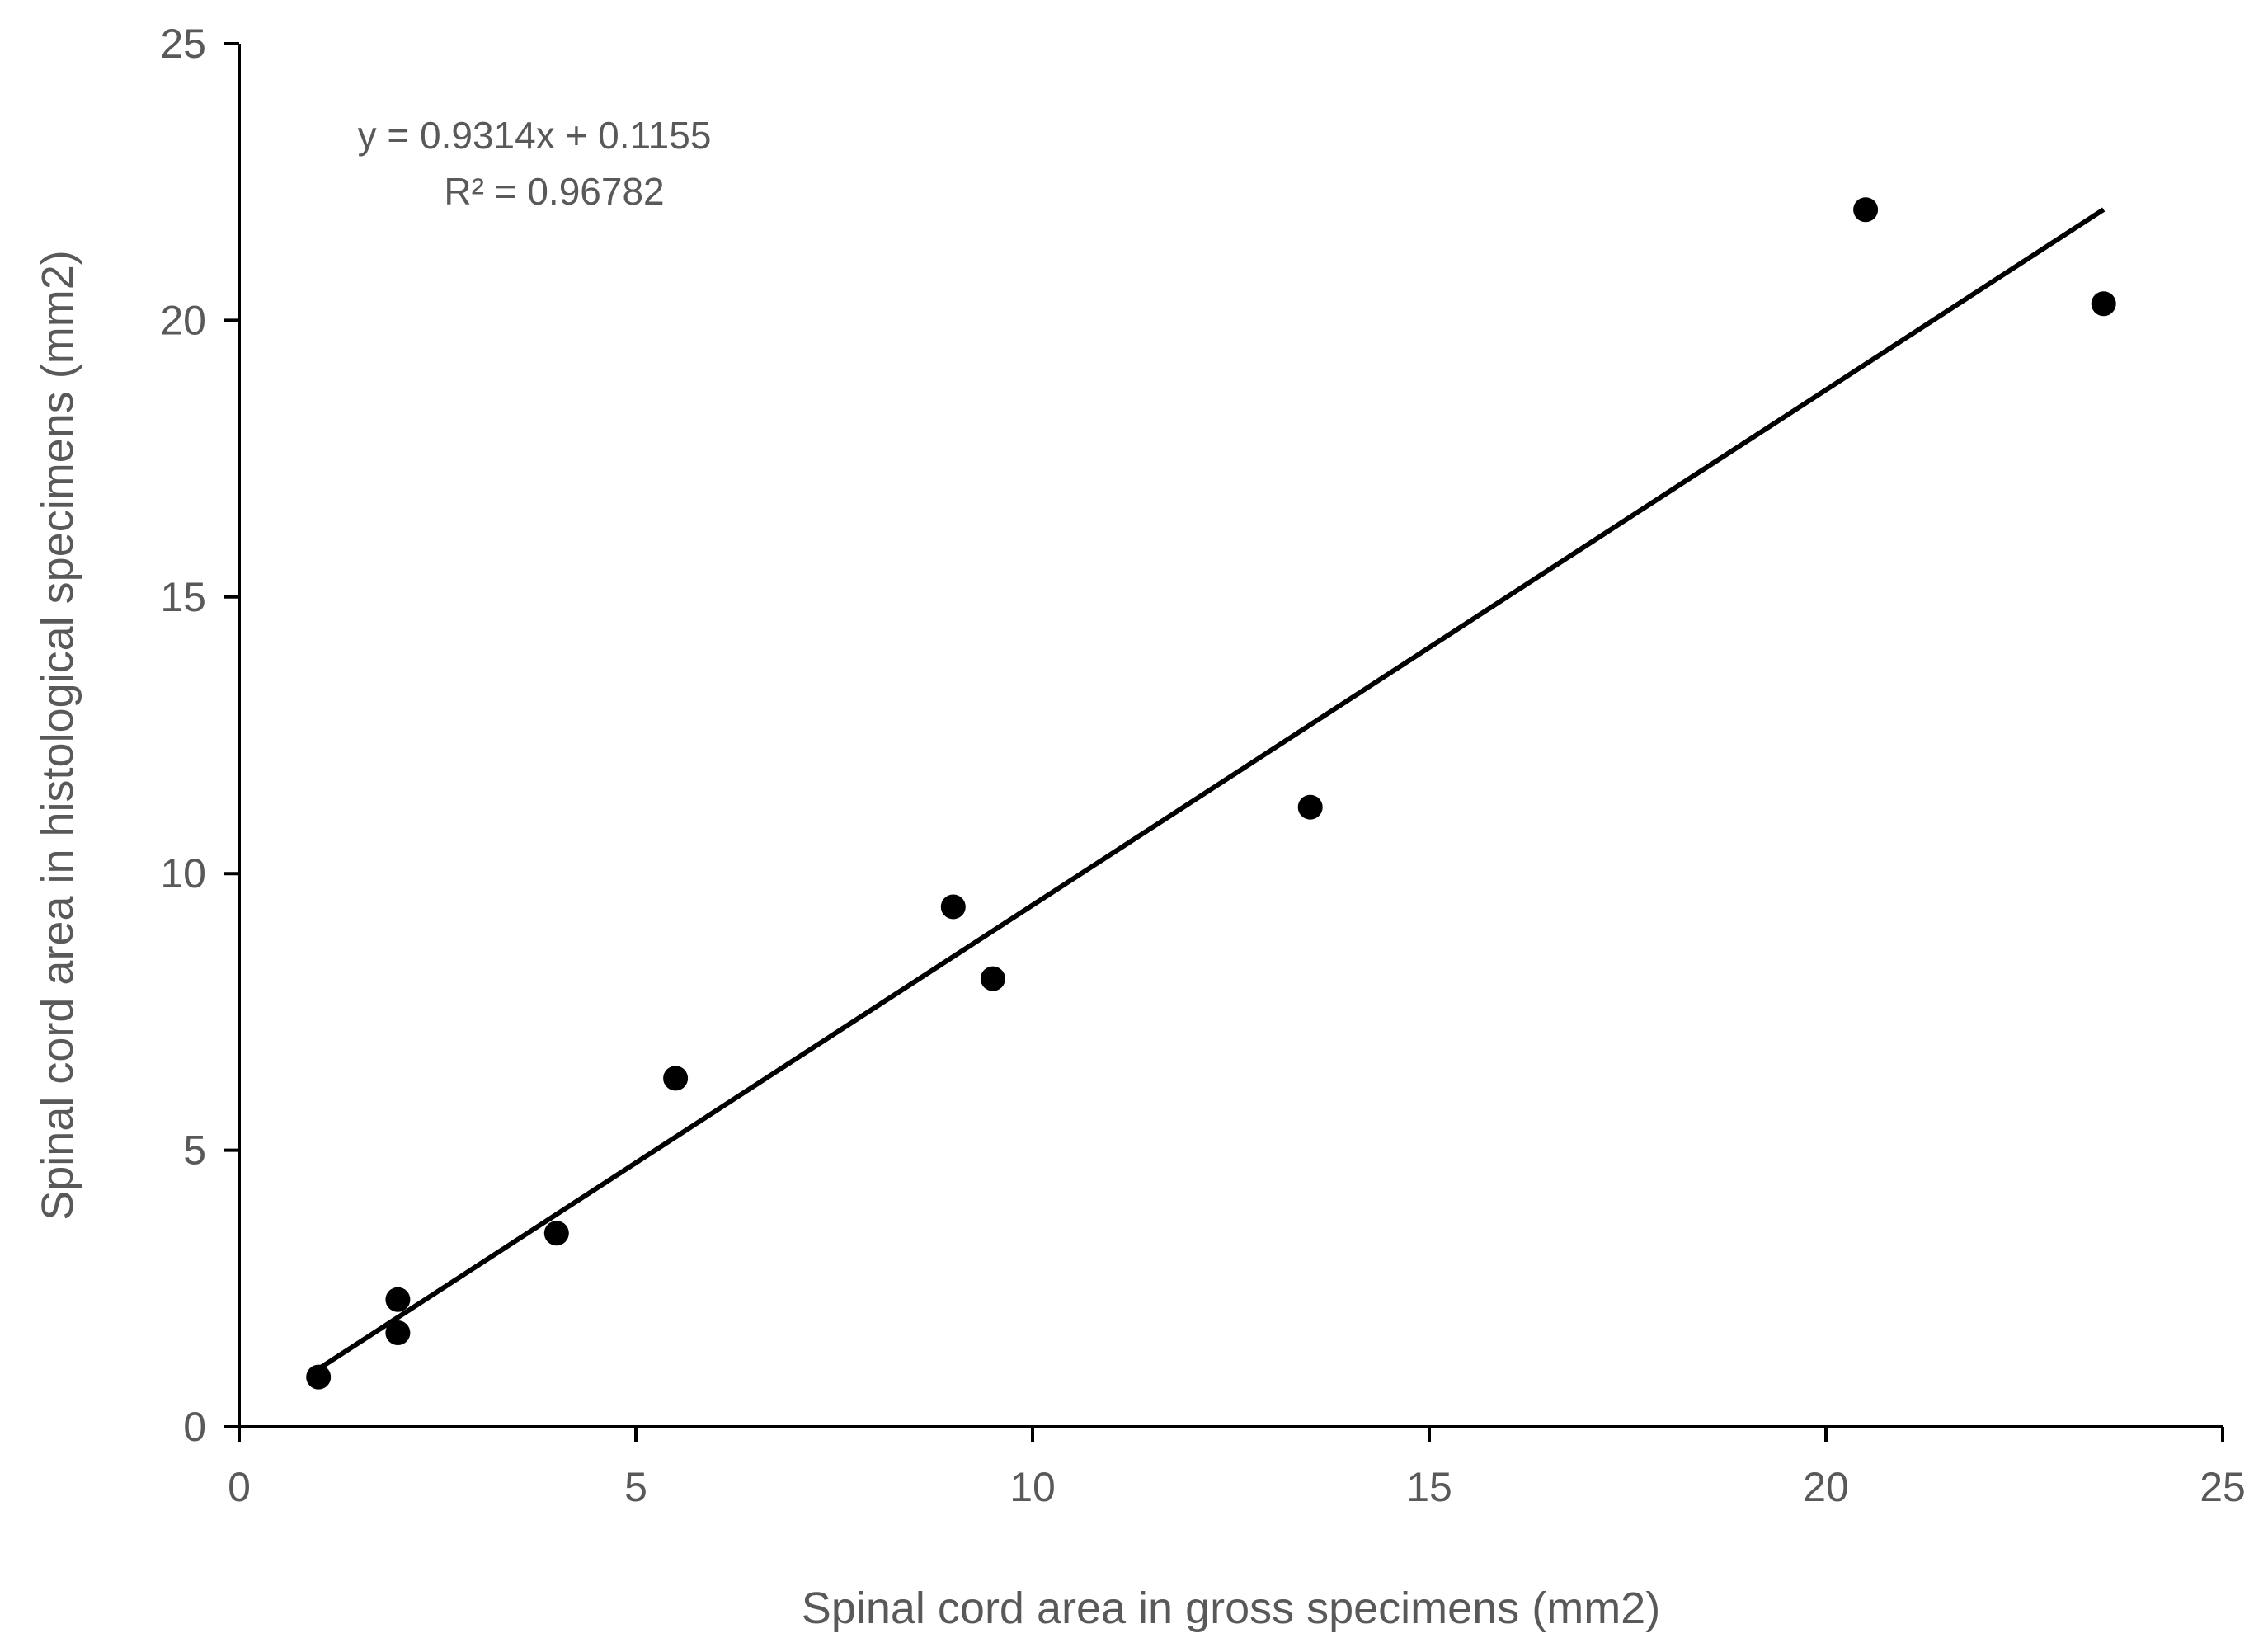 The width and height of the screenshot is (2268, 1652). I want to click on x-tick-label: 15, so click(1429, 1487).